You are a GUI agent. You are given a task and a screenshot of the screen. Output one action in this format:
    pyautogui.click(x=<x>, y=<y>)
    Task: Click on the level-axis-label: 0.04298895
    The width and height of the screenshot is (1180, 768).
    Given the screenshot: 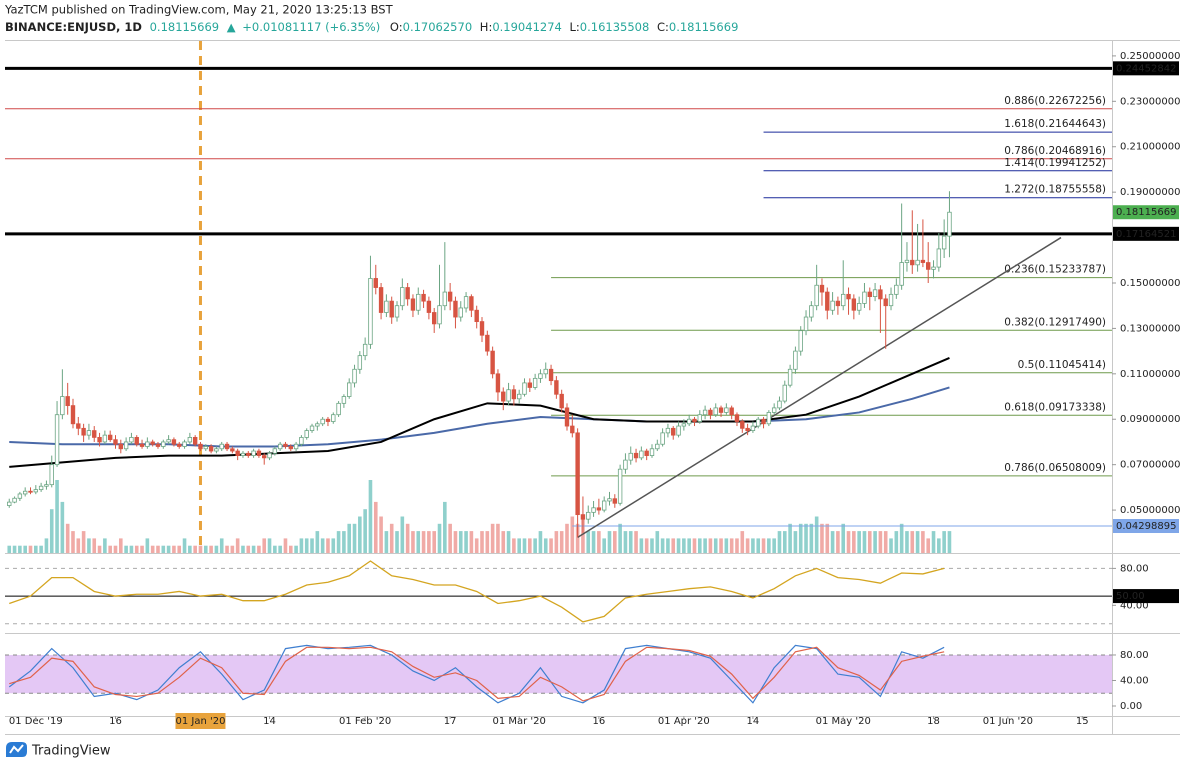 What is the action you would take?
    pyautogui.click(x=1146, y=526)
    